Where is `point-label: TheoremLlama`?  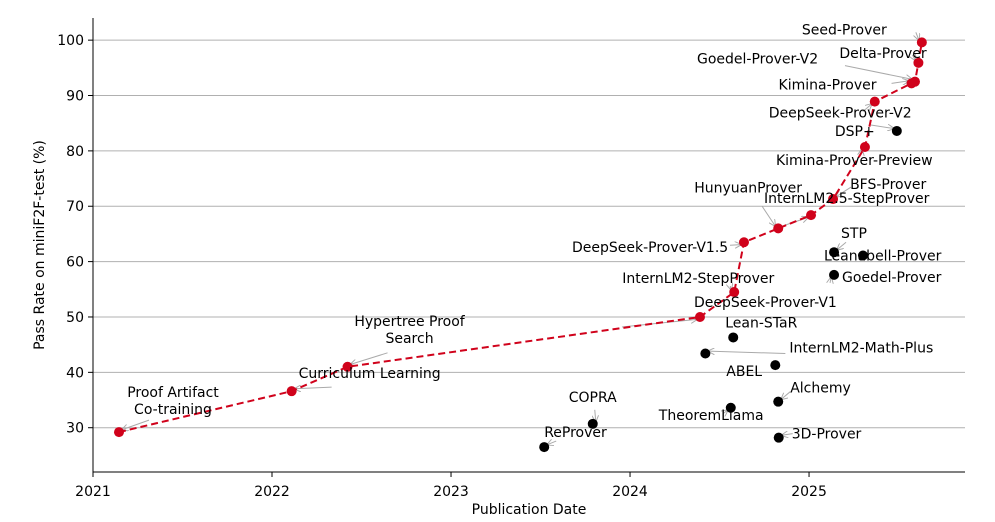
point-label: TheoremLlama is located at coordinates (711, 416).